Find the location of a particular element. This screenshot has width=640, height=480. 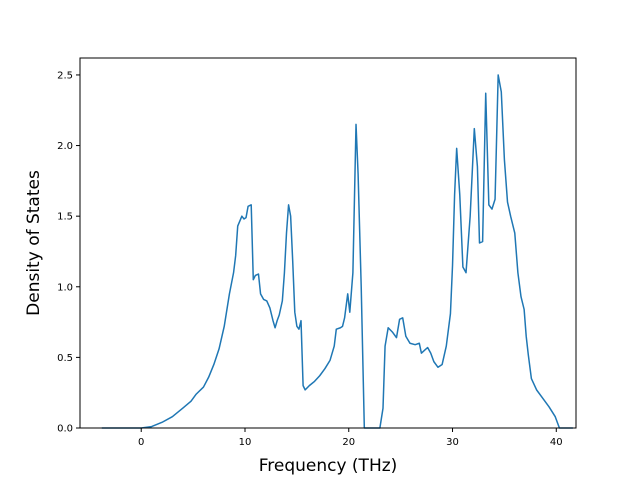

x-axis-label: Frequency (THz) is located at coordinates (328, 466).